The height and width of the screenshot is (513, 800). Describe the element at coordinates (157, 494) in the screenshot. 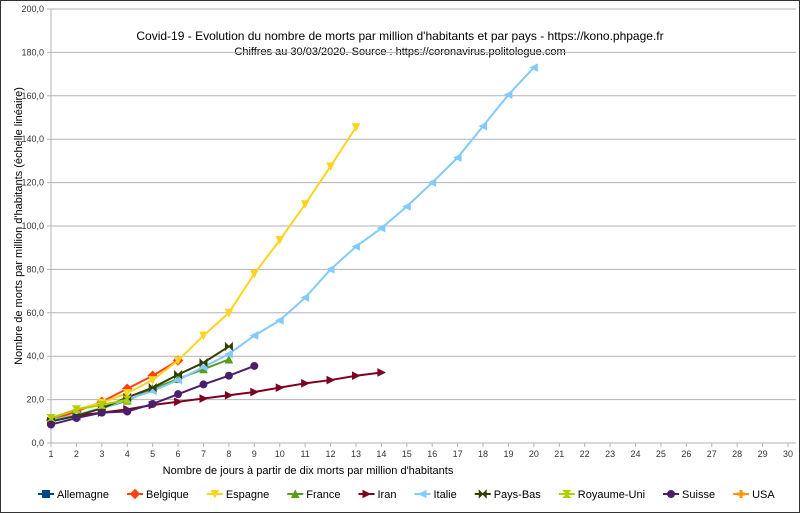

I see `legend-item-belgique: Belgique` at that location.